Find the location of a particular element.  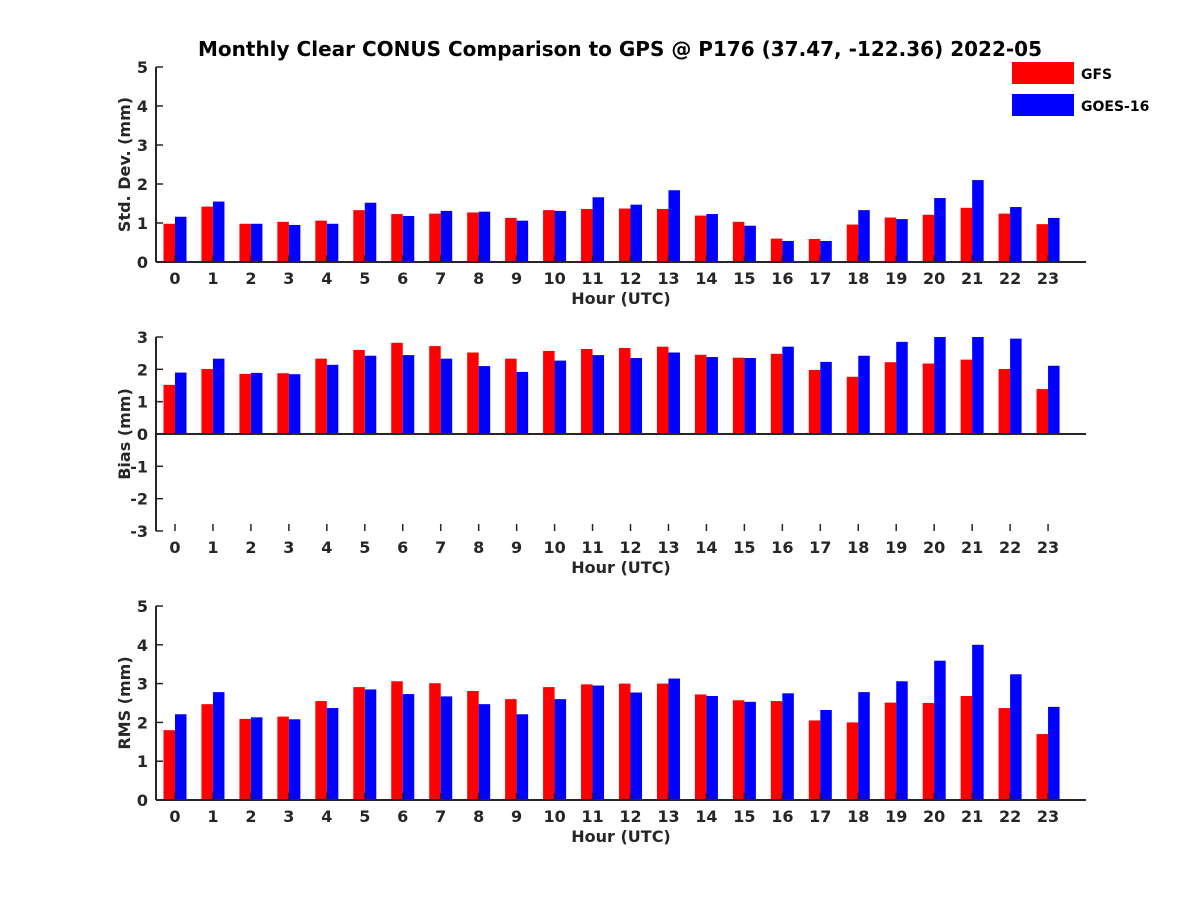

x-tick-label: 18 is located at coordinates (858, 816).